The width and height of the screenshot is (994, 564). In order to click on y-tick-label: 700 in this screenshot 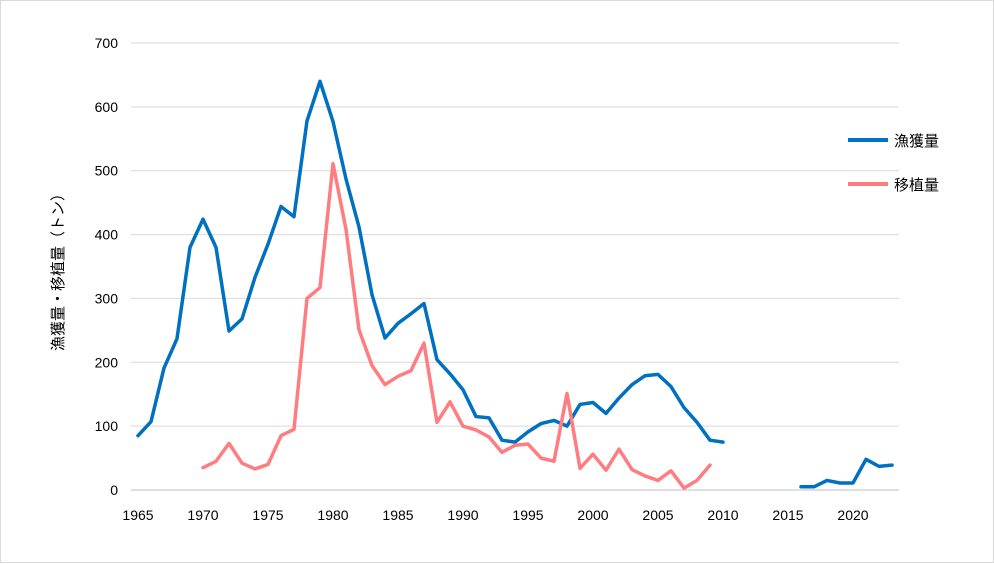, I will do `click(107, 43)`.